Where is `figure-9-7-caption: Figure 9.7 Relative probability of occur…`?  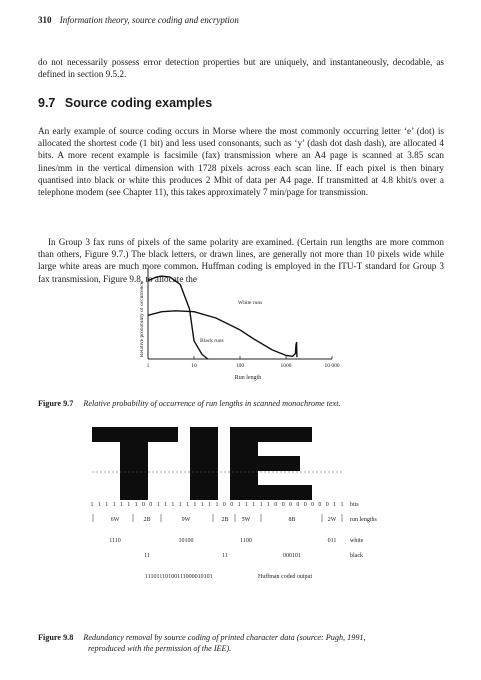
figure-9-7-caption: Figure 9.7 Relative probability of occur… is located at coordinates (243, 403).